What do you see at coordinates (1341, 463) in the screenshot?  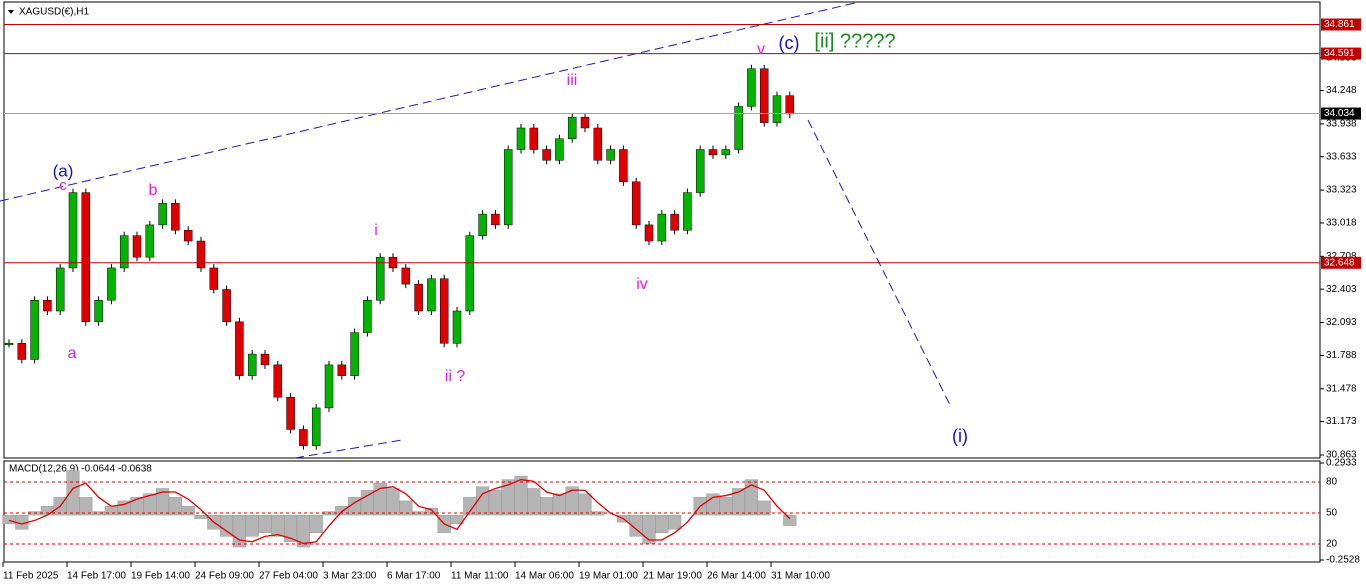 I see `macd-tick-label: 0.2933` at bounding box center [1341, 463].